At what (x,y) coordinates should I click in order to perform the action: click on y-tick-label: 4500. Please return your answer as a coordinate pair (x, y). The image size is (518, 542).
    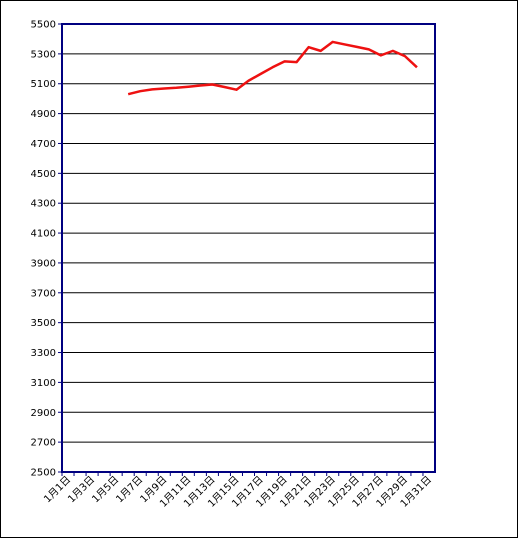
    Looking at the image, I should click on (43, 174).